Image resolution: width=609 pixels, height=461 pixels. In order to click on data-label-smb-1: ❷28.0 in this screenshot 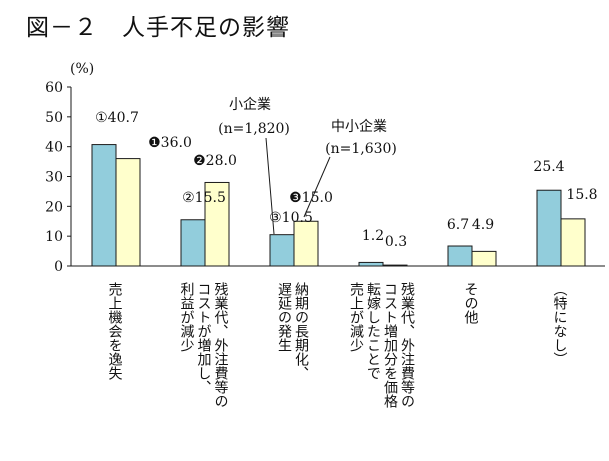, I will do `click(215, 161)`.